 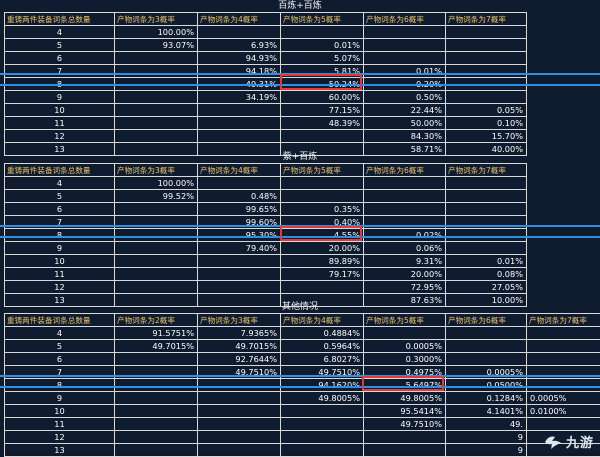 What do you see at coordinates (322, 58) in the screenshot?
I see `probability-cell: 5.07%` at bounding box center [322, 58].